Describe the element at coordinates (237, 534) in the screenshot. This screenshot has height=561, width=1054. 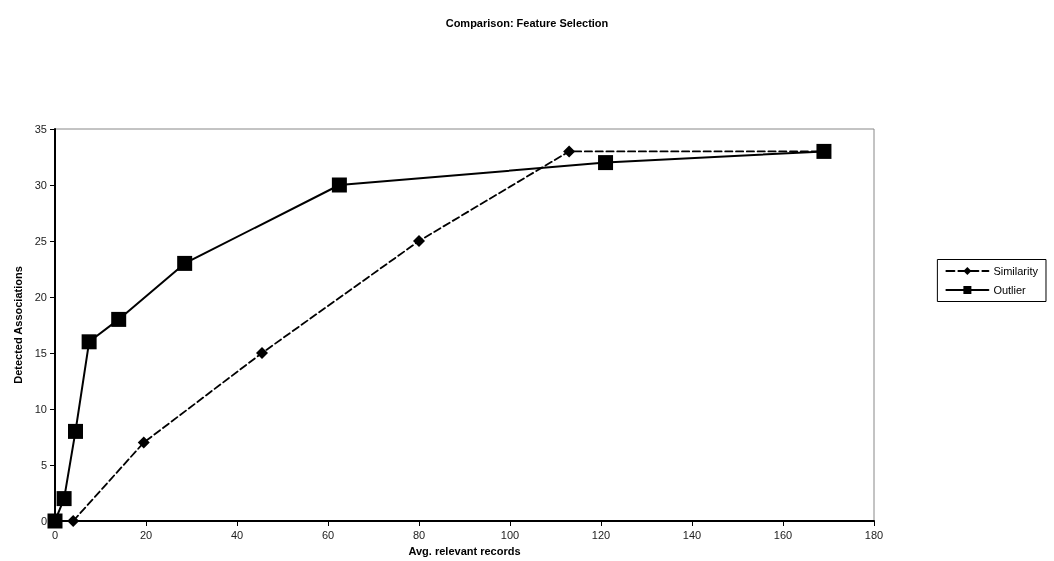
I see `x-tick-label: 40` at that location.